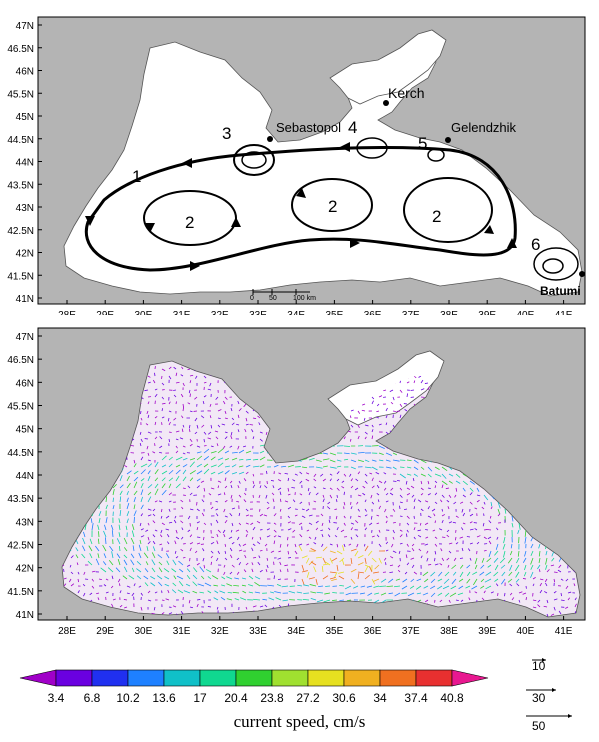 The height and width of the screenshot is (742, 599). What do you see at coordinates (272, 698) in the screenshot?
I see `colorbar-tick-label: 23.8` at bounding box center [272, 698].